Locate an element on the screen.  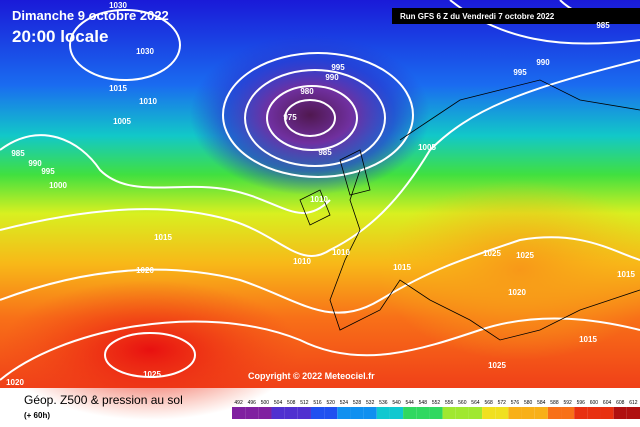
isobar-label: 975 is located at coordinates (290, 117).